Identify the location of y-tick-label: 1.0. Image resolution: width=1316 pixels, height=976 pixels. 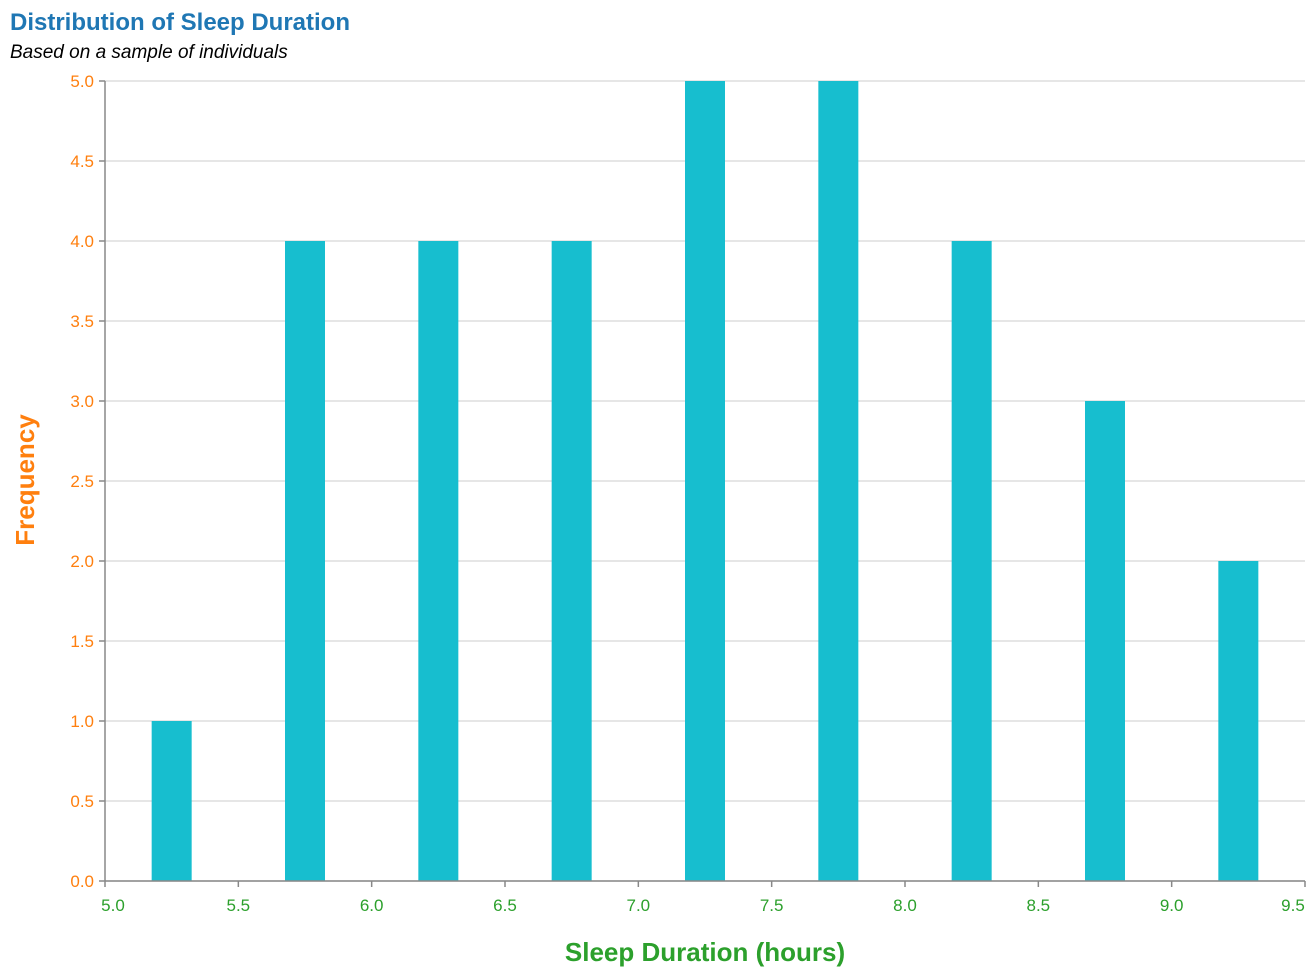
(82, 721).